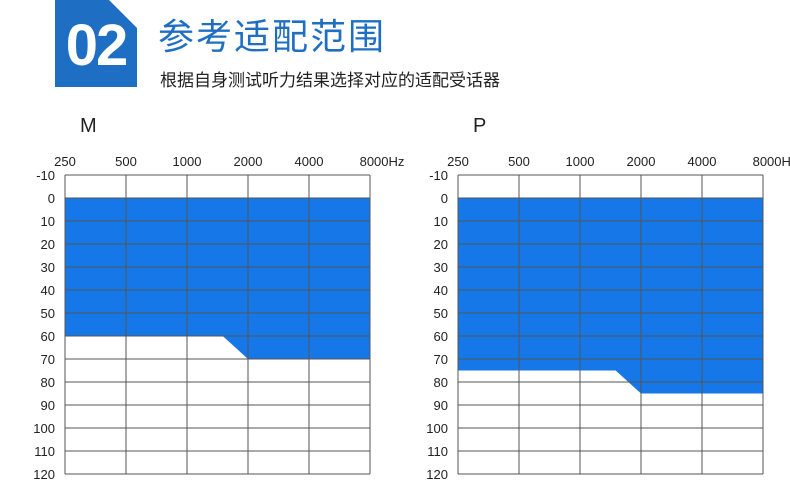  Describe the element at coordinates (217, 278) in the screenshot. I see `hearing-range-area` at that location.